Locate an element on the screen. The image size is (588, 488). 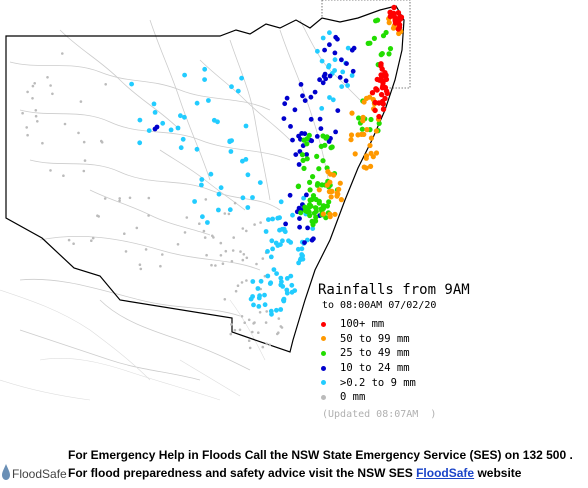
floodsafe-logo: FloodSafe is located at coordinates (33, 469).